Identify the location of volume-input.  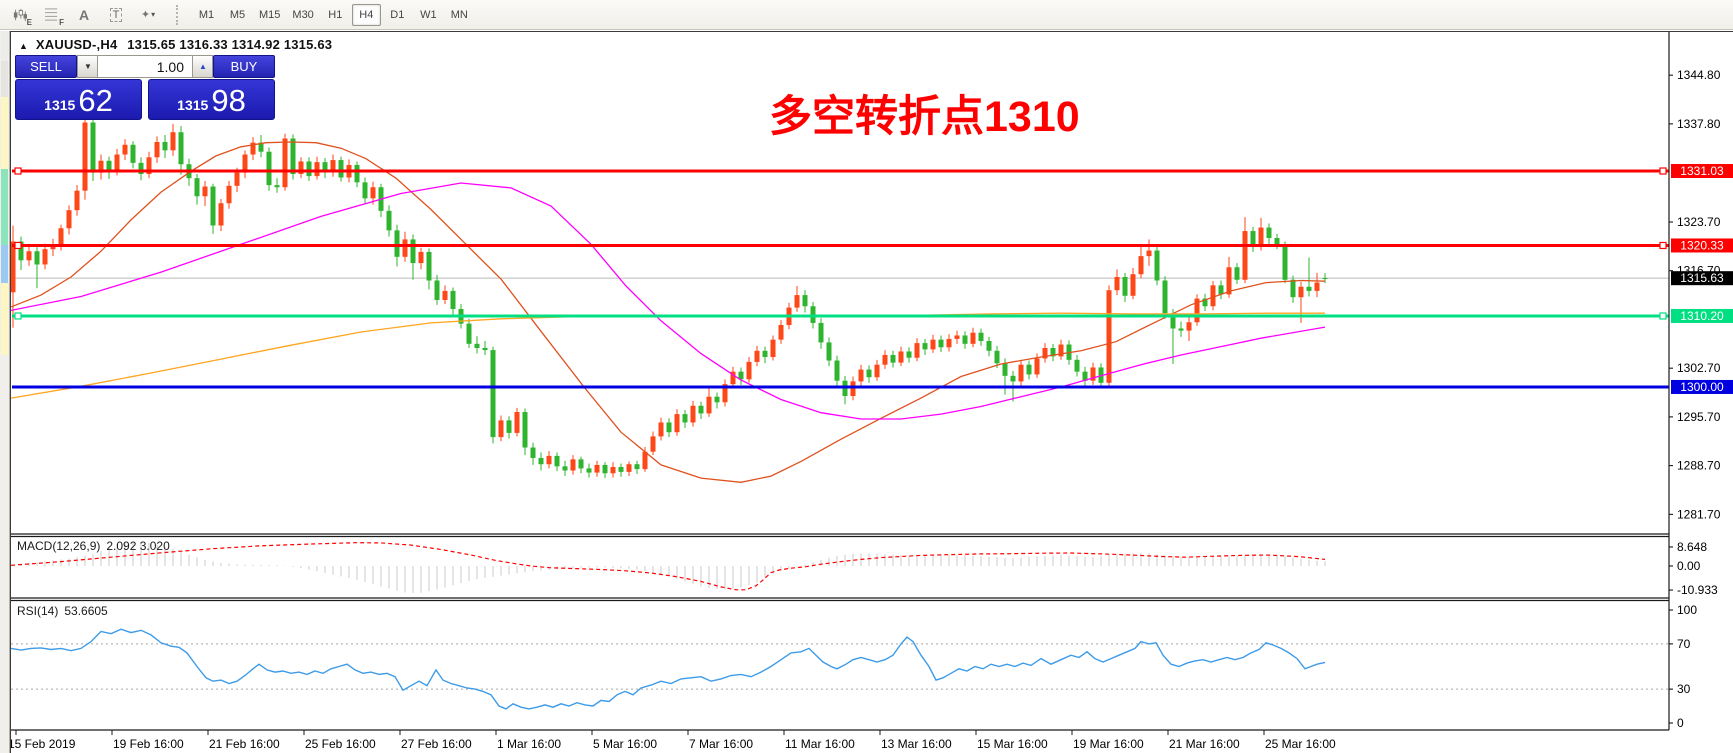
(145, 66).